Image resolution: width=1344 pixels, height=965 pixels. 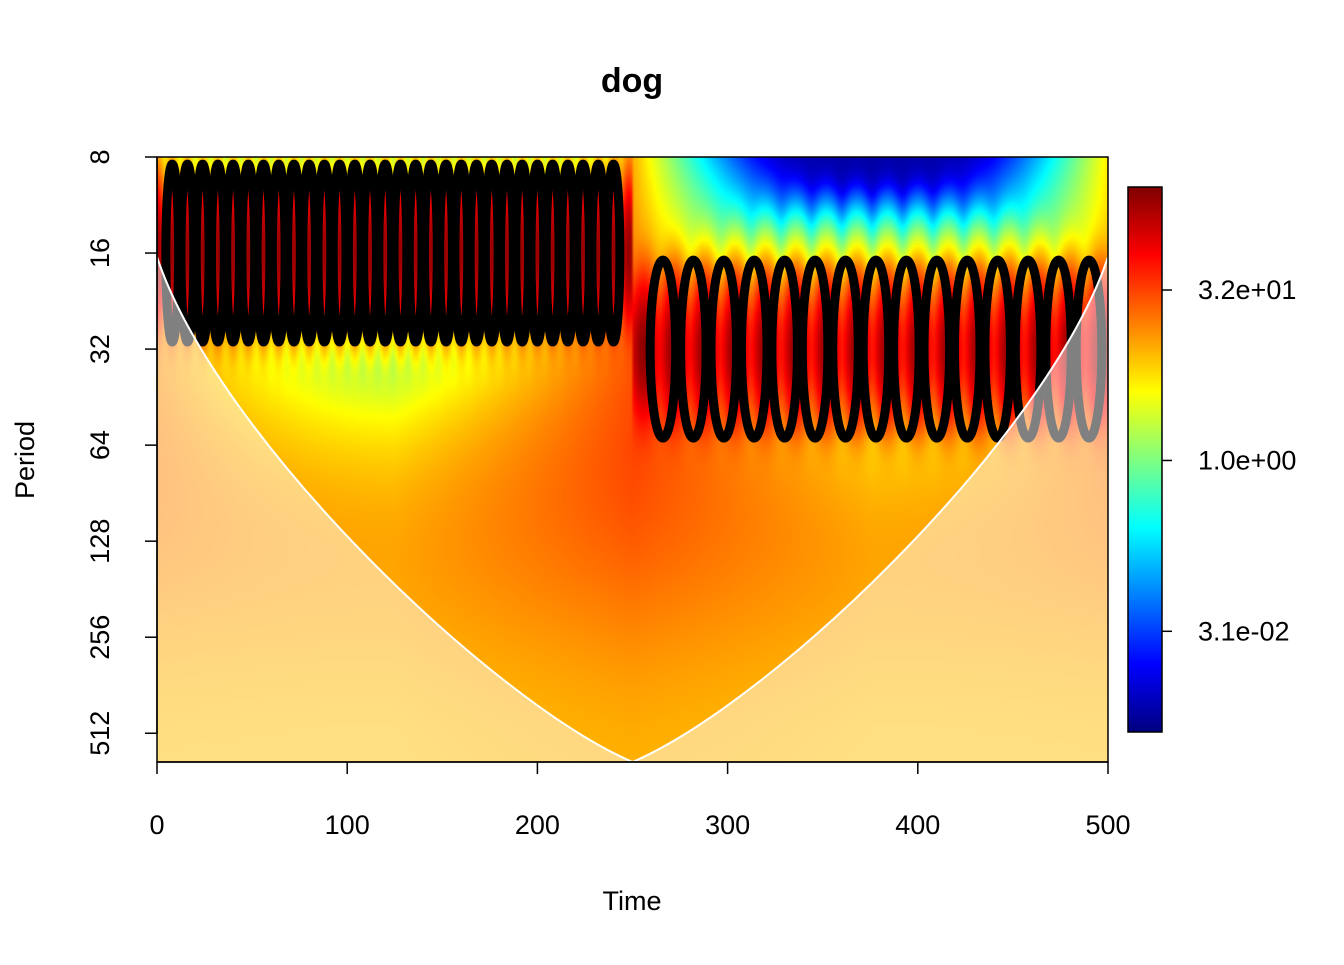 I want to click on colorbar-tick-label: 3.1e-02, so click(x=1244, y=631).